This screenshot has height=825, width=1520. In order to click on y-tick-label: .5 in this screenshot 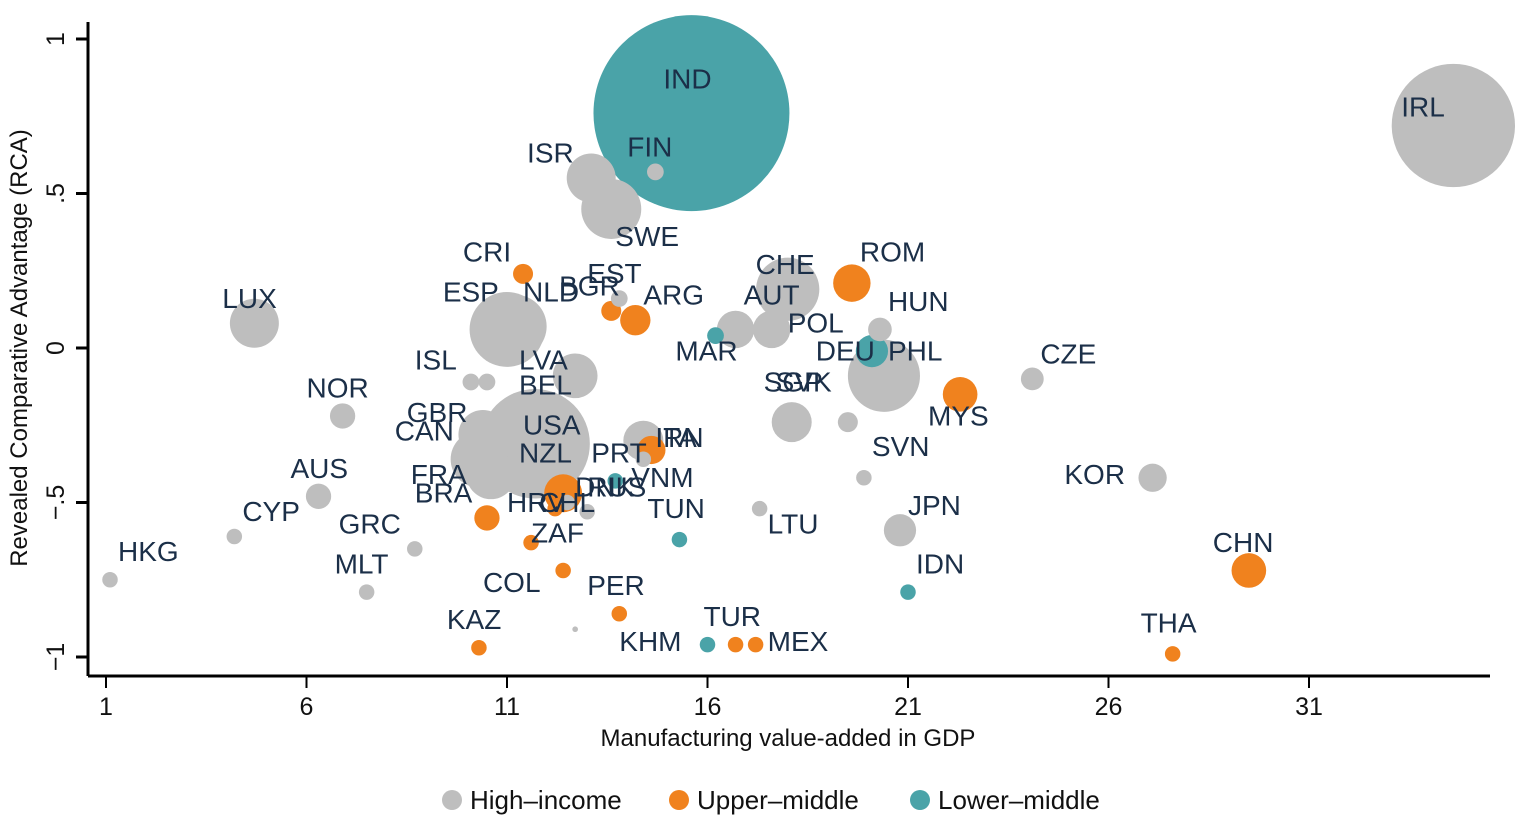, I will do `click(56, 193)`.